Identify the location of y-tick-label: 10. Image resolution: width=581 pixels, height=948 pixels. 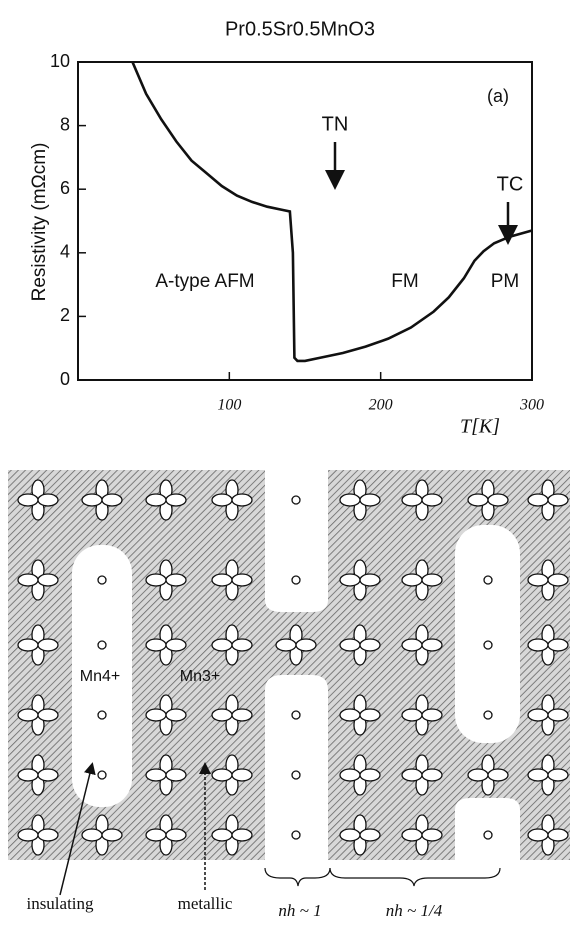
(60, 61).